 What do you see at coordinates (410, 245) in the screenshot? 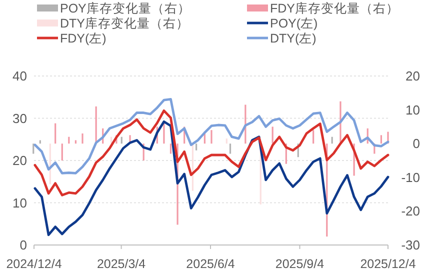
I see `y2-tick-label: -30` at bounding box center [410, 245].